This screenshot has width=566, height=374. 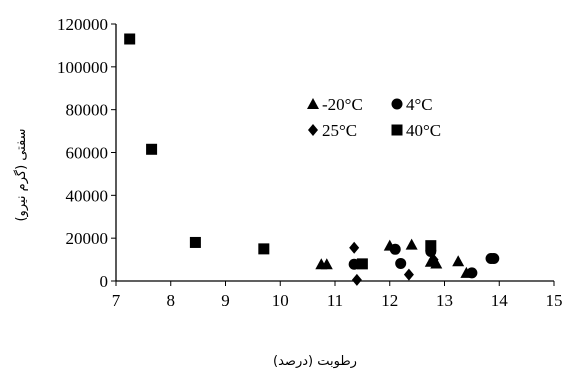 I want to click on legend-label: 40°C, so click(x=423, y=130).